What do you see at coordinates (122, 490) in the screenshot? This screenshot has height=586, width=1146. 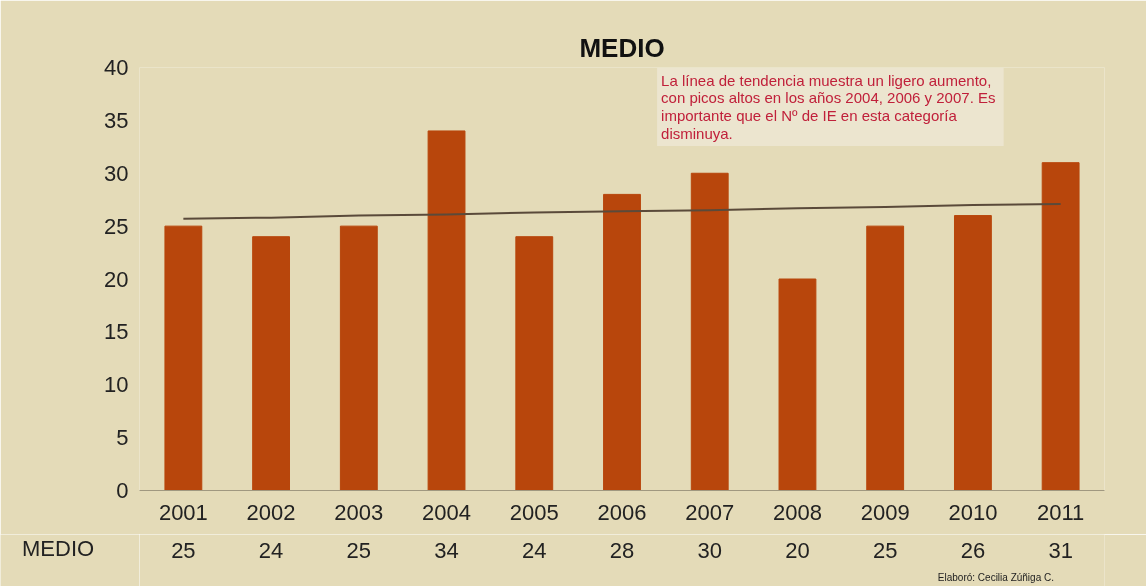 I see `y-tick-label: 0` at bounding box center [122, 490].